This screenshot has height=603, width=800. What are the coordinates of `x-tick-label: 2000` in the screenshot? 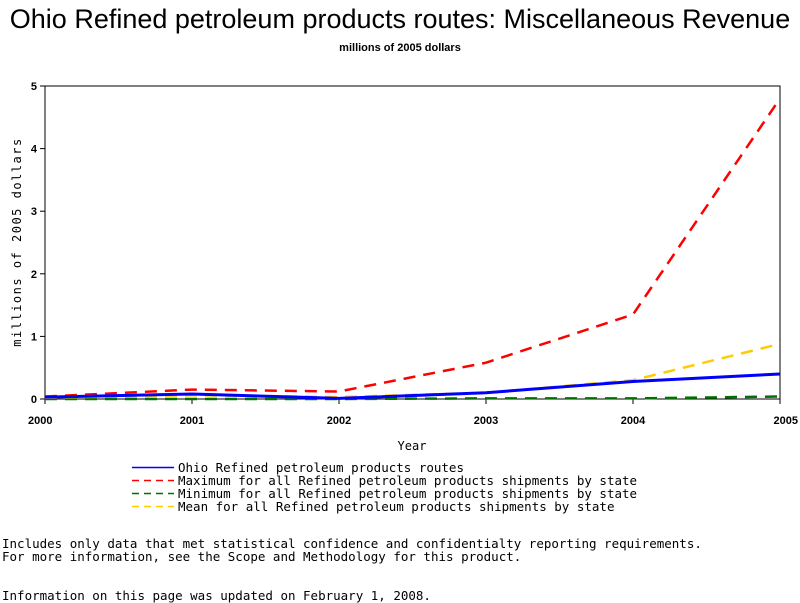 It's located at (40, 421).